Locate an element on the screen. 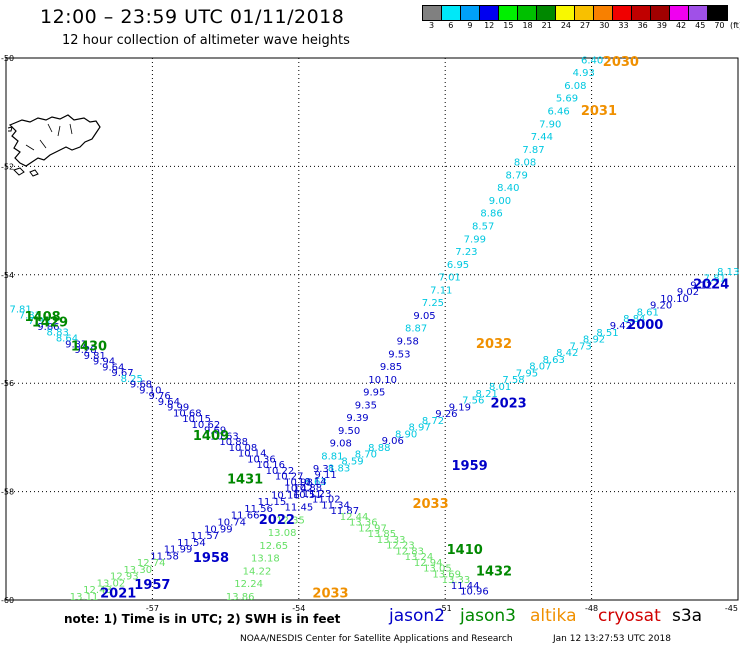 The width and height of the screenshot is (740, 650). wave-height-value: 7.73 is located at coordinates (580, 346).